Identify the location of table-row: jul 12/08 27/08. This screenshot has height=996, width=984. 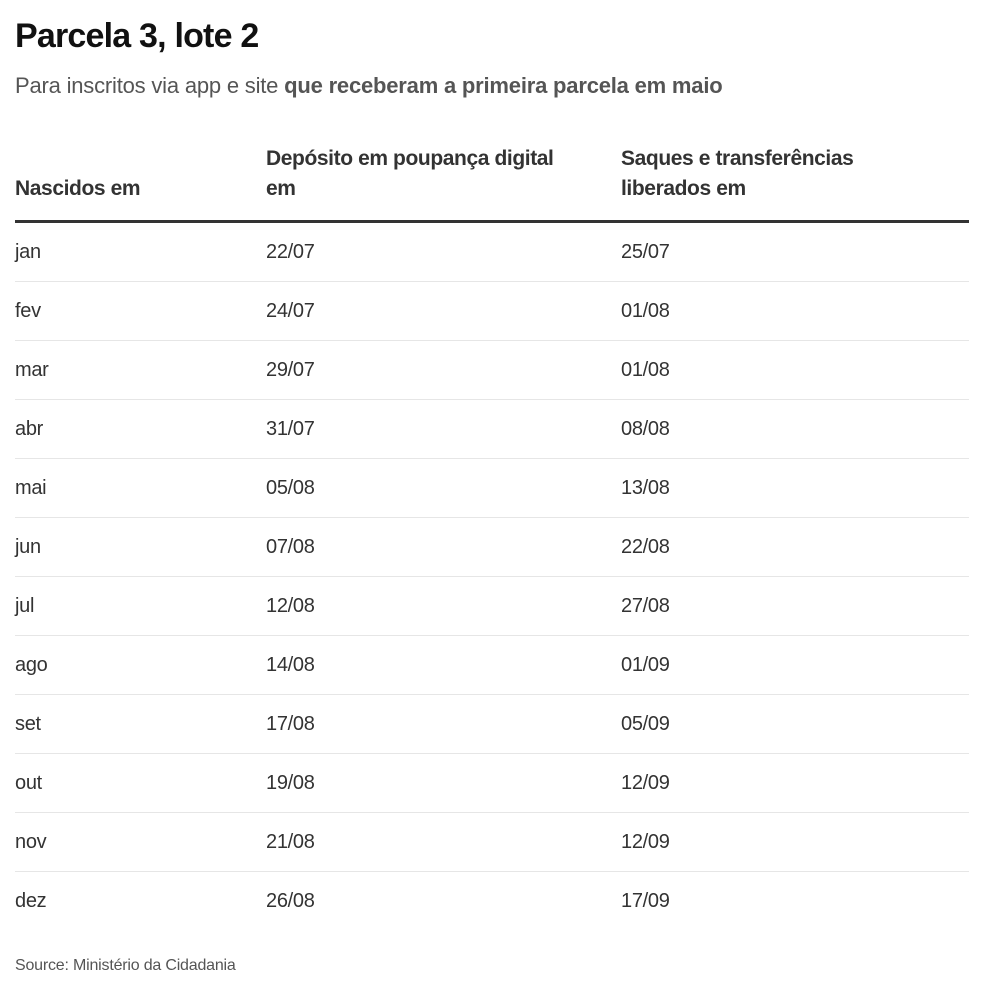
(492, 606).